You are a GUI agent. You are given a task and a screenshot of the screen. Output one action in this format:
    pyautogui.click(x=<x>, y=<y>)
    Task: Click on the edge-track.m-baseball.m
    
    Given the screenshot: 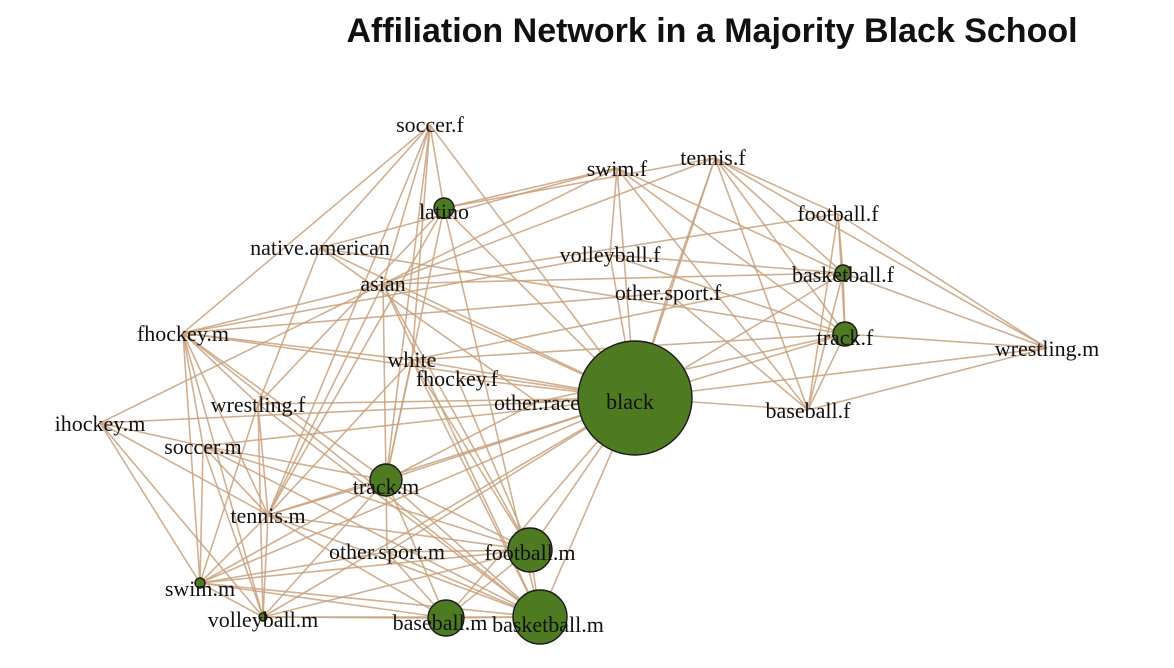 What is the action you would take?
    pyautogui.click(x=416, y=549)
    